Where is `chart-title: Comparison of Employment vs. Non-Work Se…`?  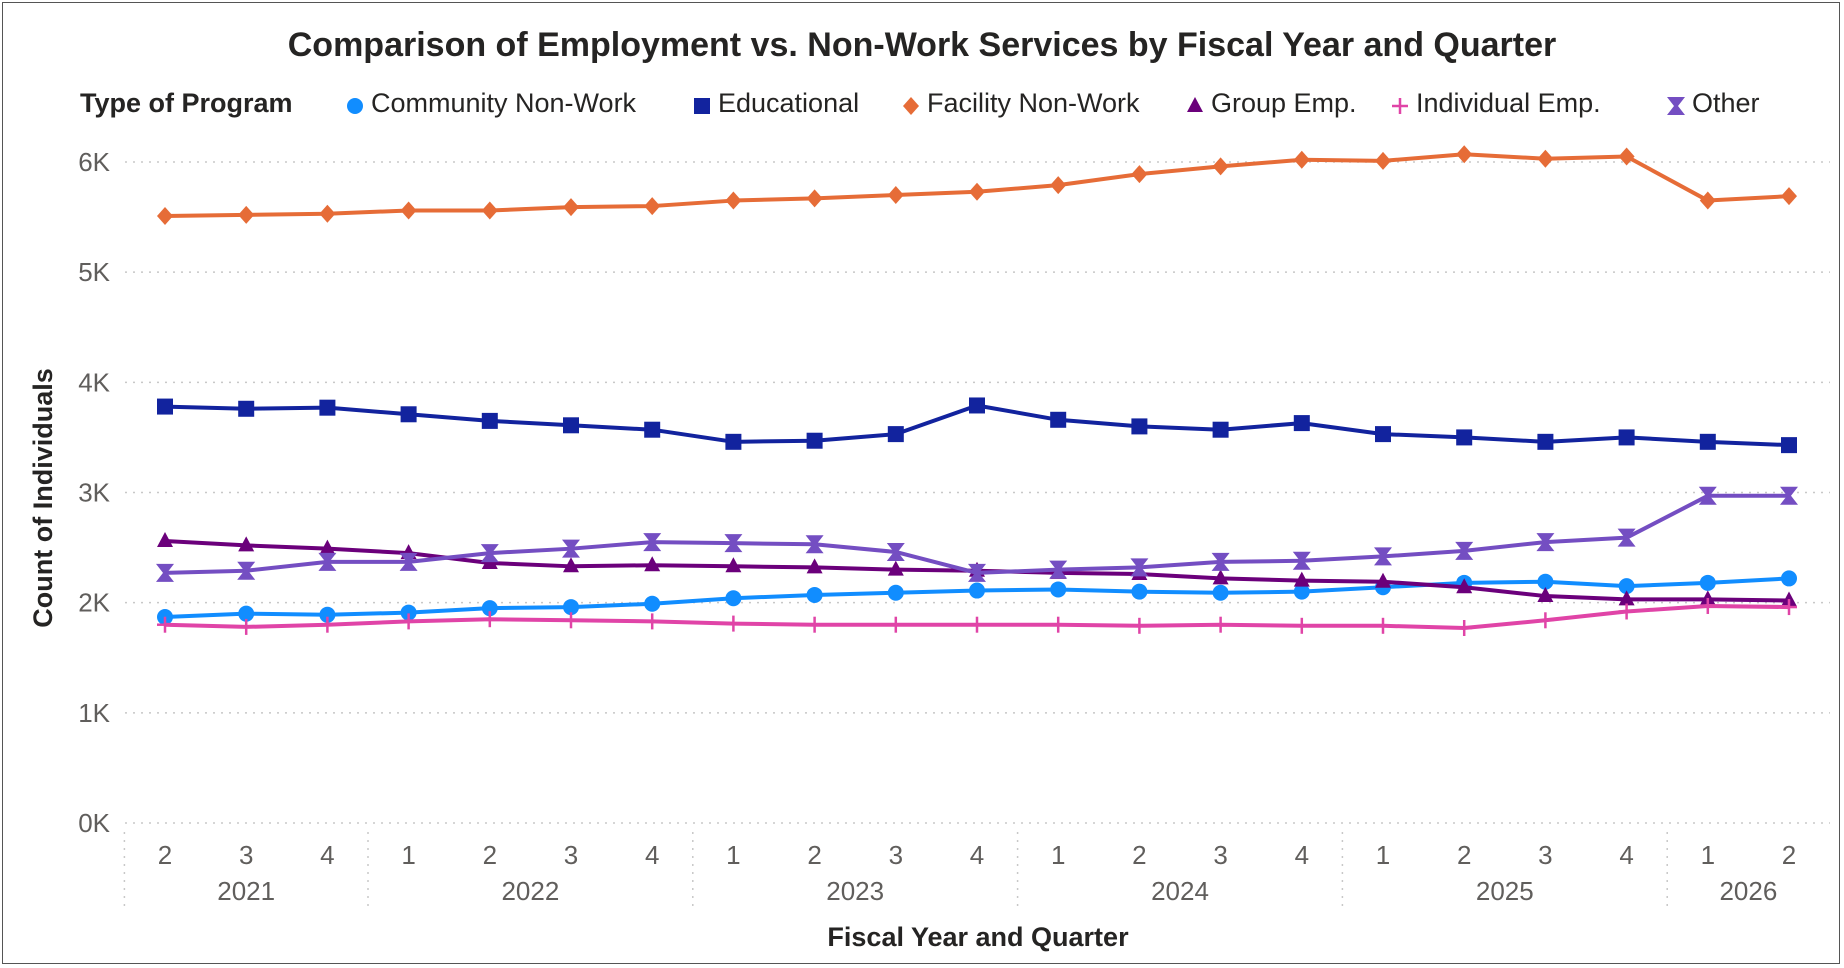 chart-title: Comparison of Employment vs. Non-Work Se… is located at coordinates (922, 45).